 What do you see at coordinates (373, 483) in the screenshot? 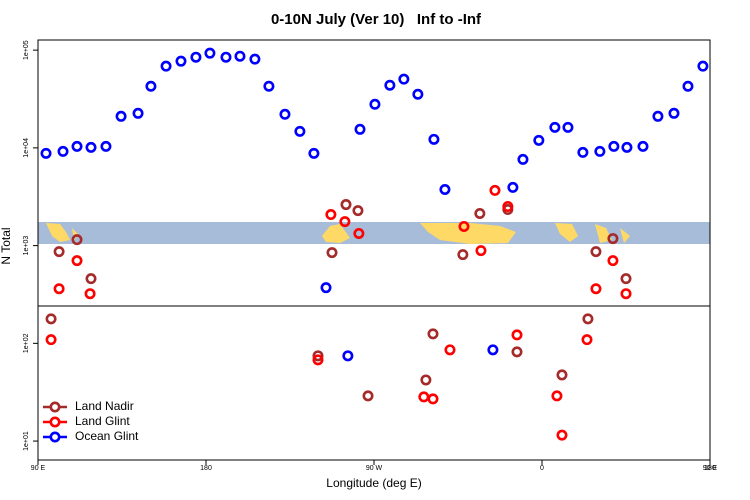
I see `x-axis-label: Longitude (deg E)` at bounding box center [373, 483].